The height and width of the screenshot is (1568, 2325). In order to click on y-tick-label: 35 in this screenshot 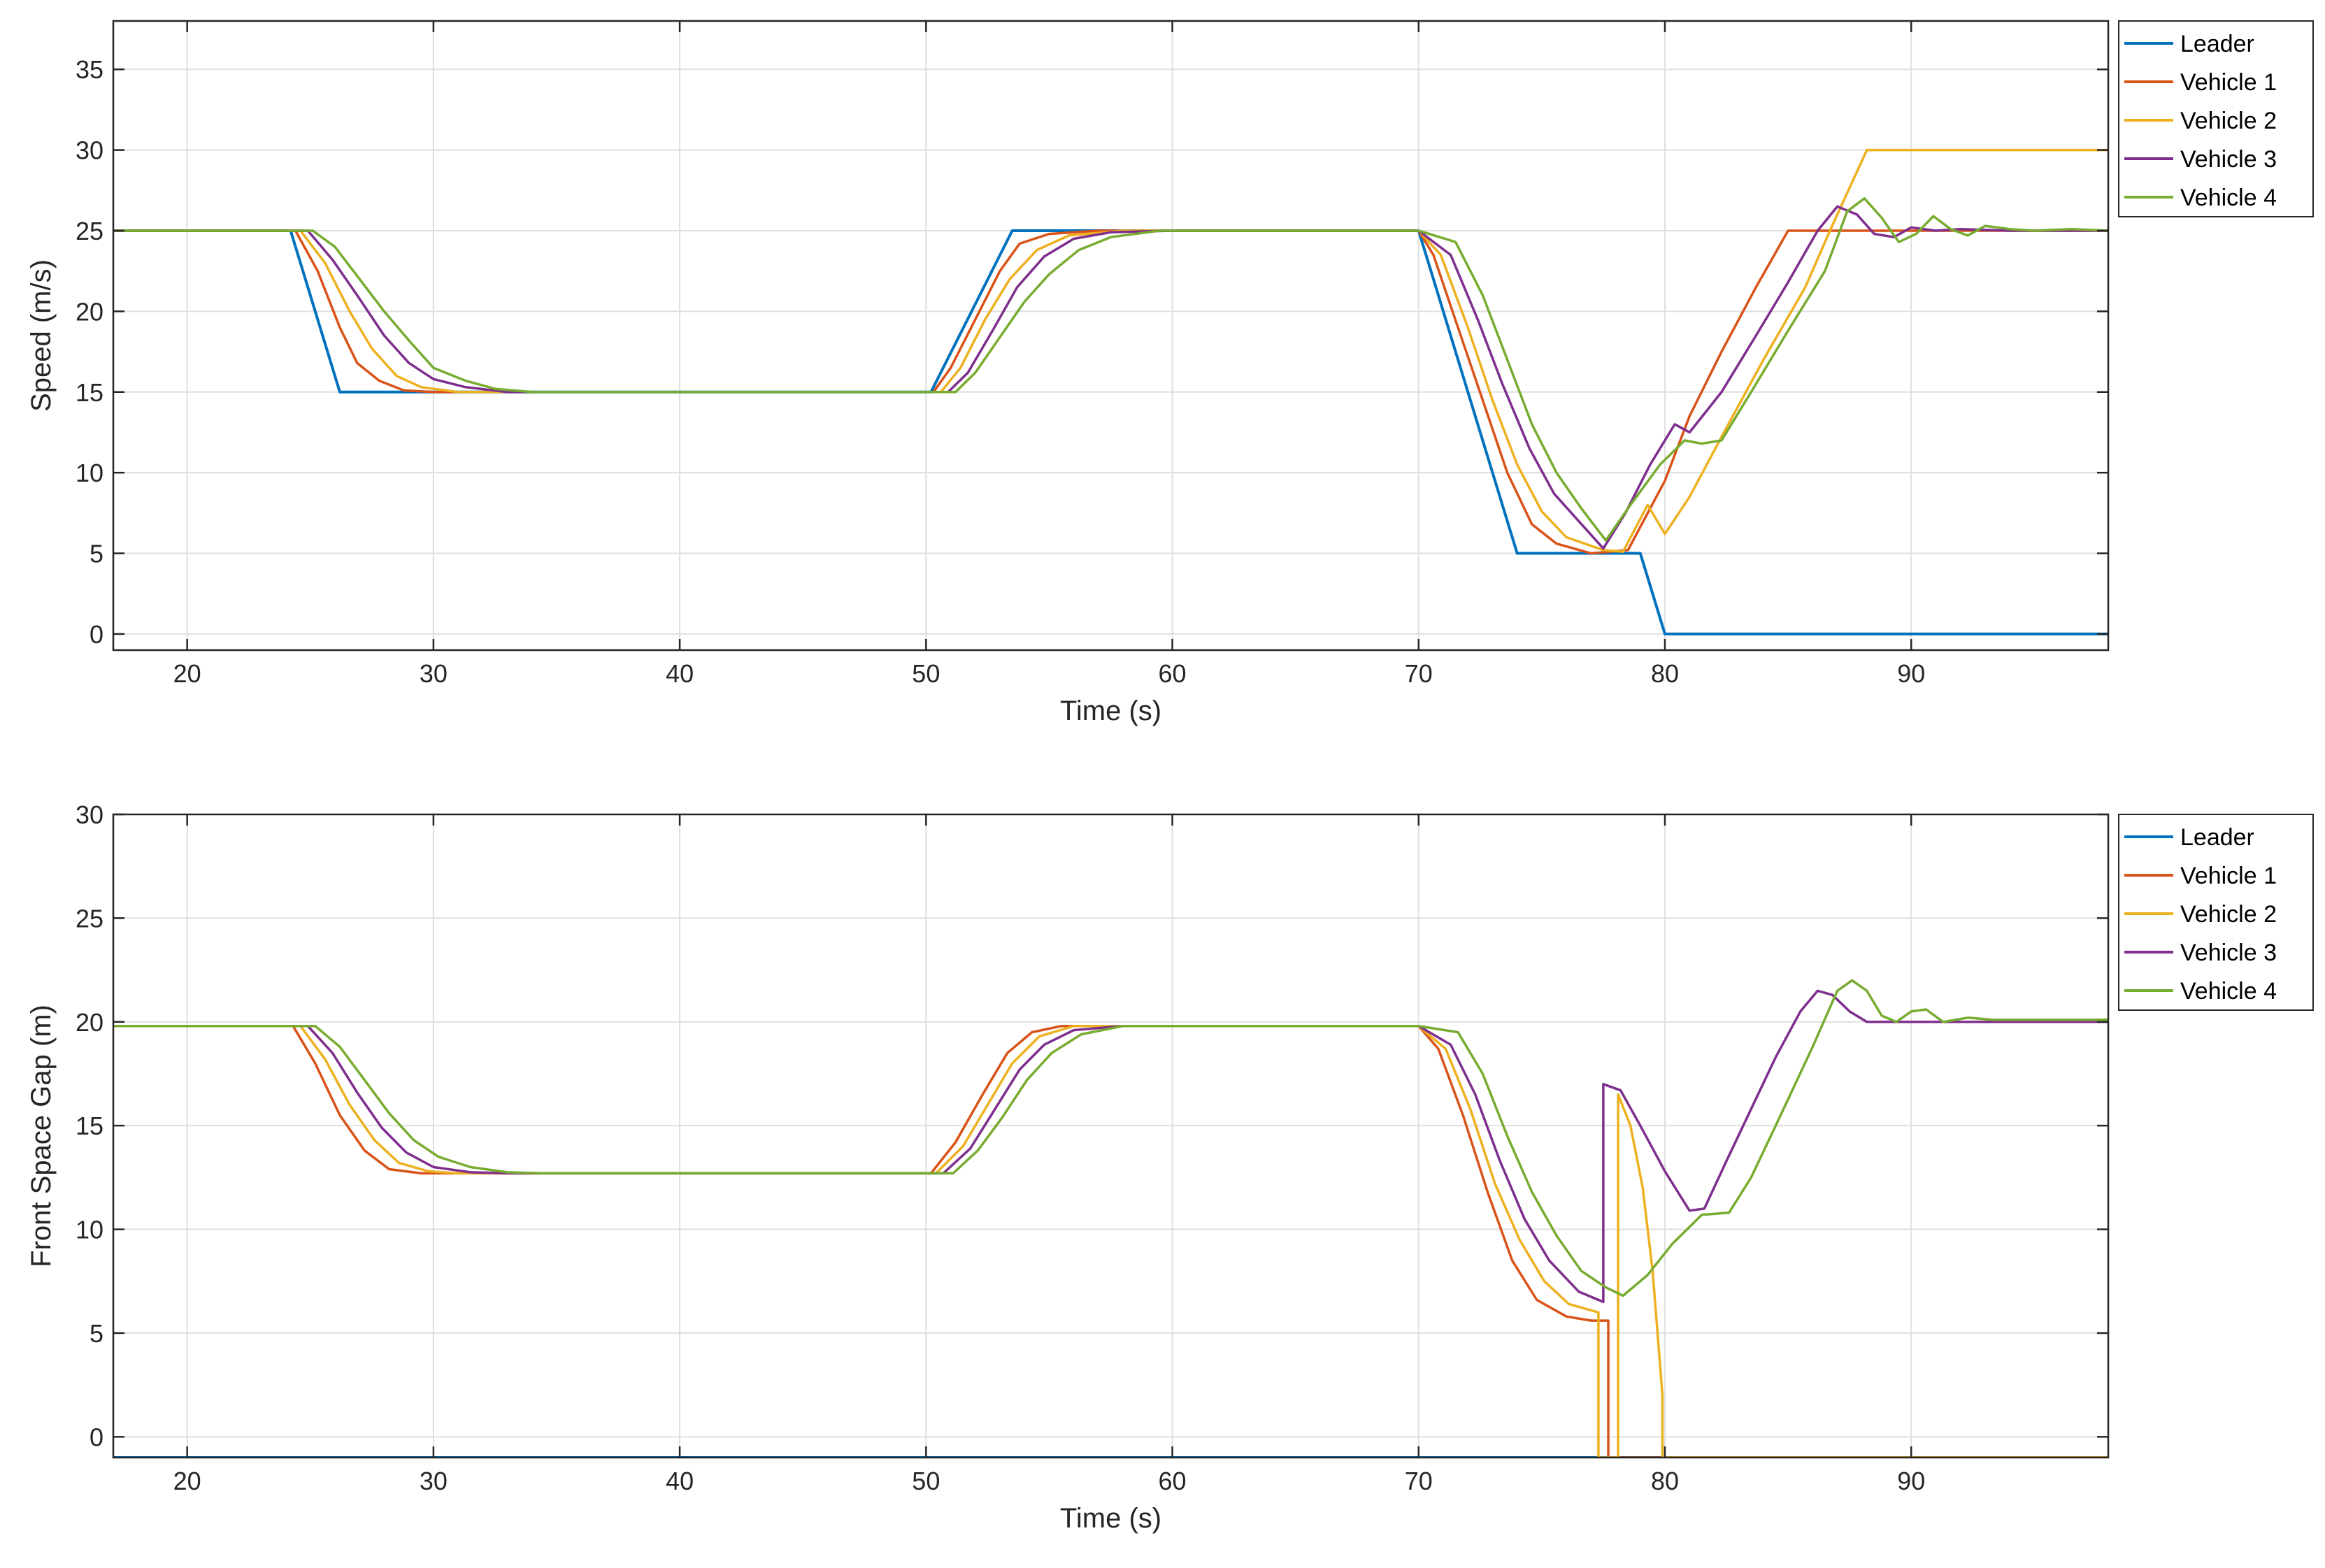, I will do `click(89, 69)`.